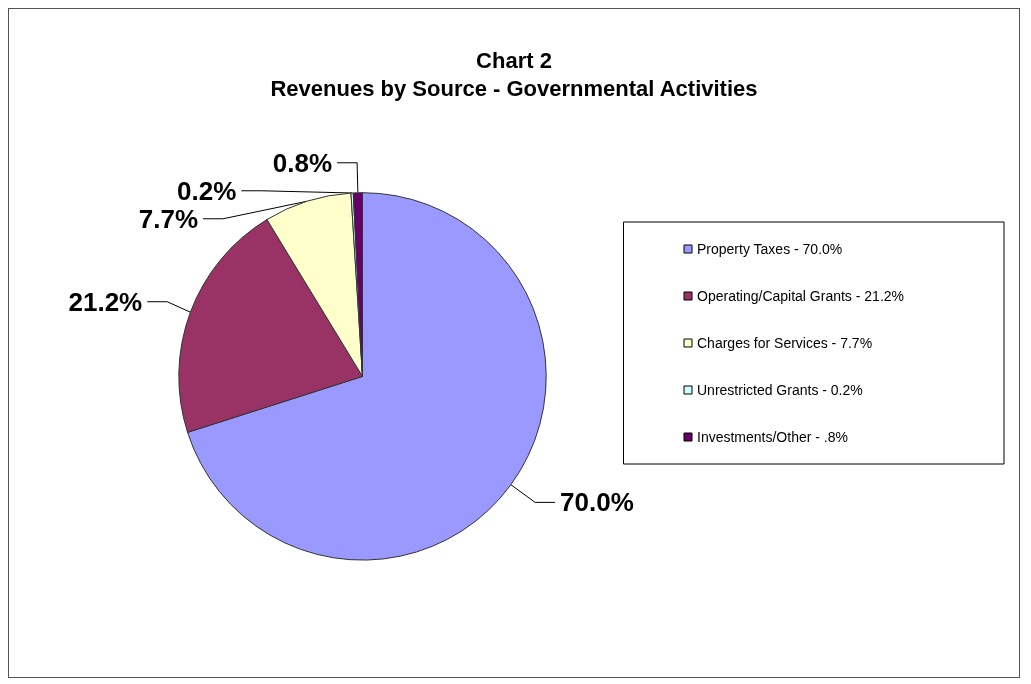 The width and height of the screenshot is (1031, 684). What do you see at coordinates (770, 249) in the screenshot?
I see `legend-label: Property Taxes - 70.0%` at bounding box center [770, 249].